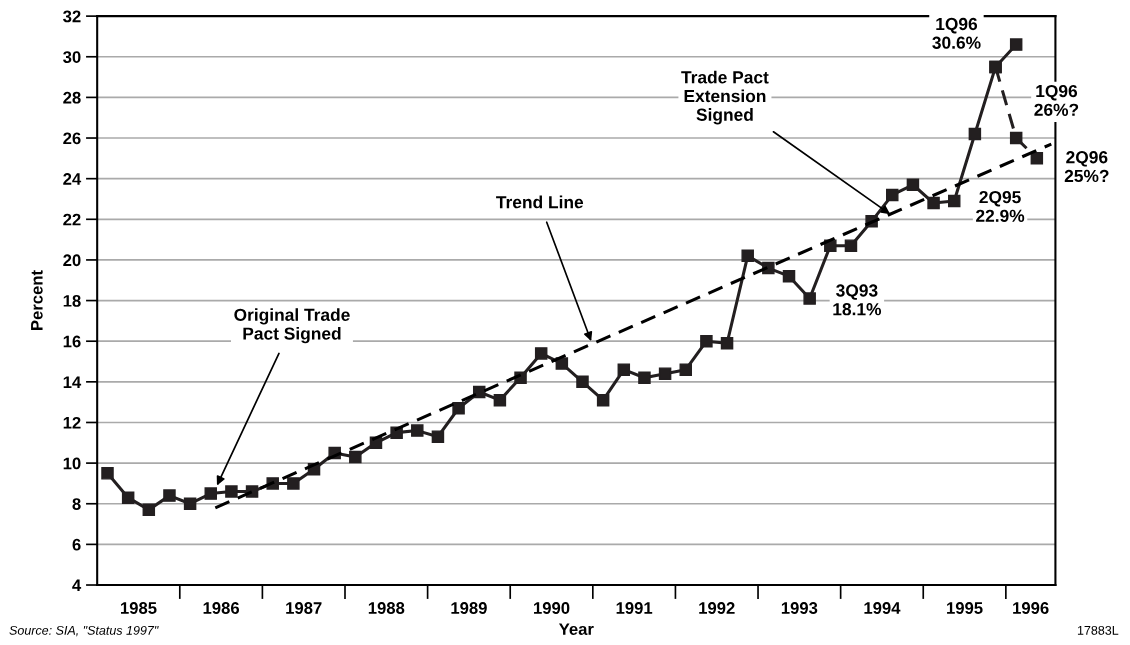 This screenshot has width=1130, height=645. Describe the element at coordinates (965, 608) in the screenshot. I see `x-tick-label: 1995` at that location.